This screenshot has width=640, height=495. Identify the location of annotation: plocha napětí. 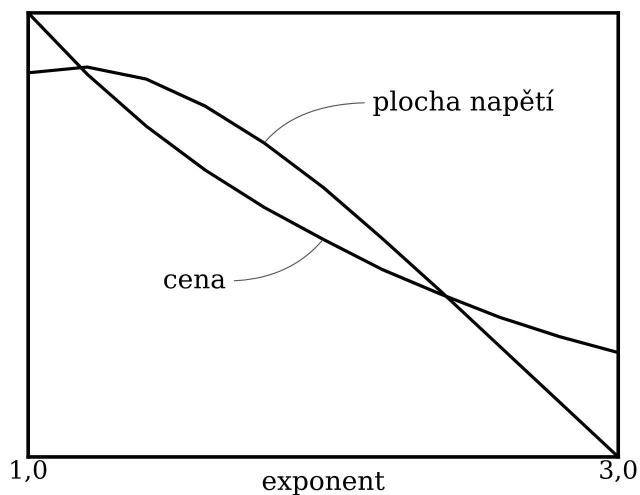
(463, 102).